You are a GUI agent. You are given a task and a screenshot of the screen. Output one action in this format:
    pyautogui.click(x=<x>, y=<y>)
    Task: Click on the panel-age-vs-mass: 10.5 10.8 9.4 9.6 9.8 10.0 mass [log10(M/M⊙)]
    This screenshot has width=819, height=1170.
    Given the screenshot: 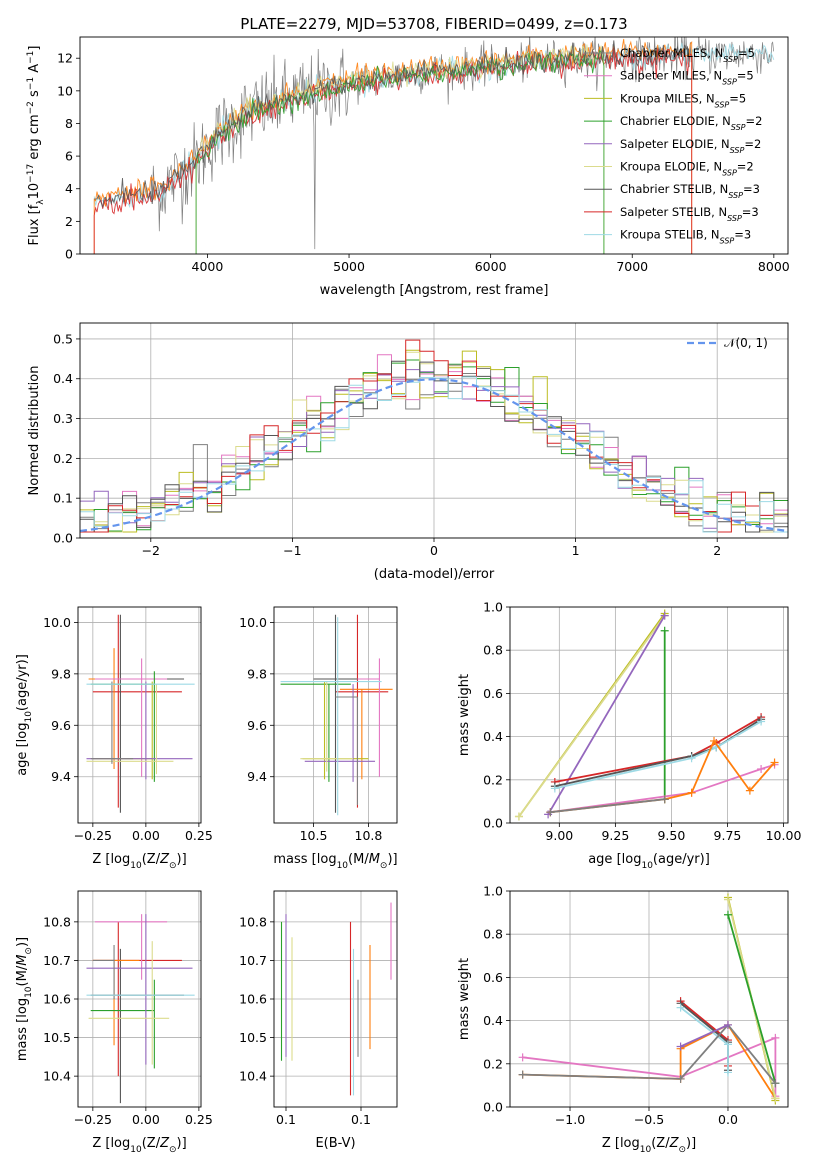 What is the action you would take?
    pyautogui.click(x=318, y=738)
    